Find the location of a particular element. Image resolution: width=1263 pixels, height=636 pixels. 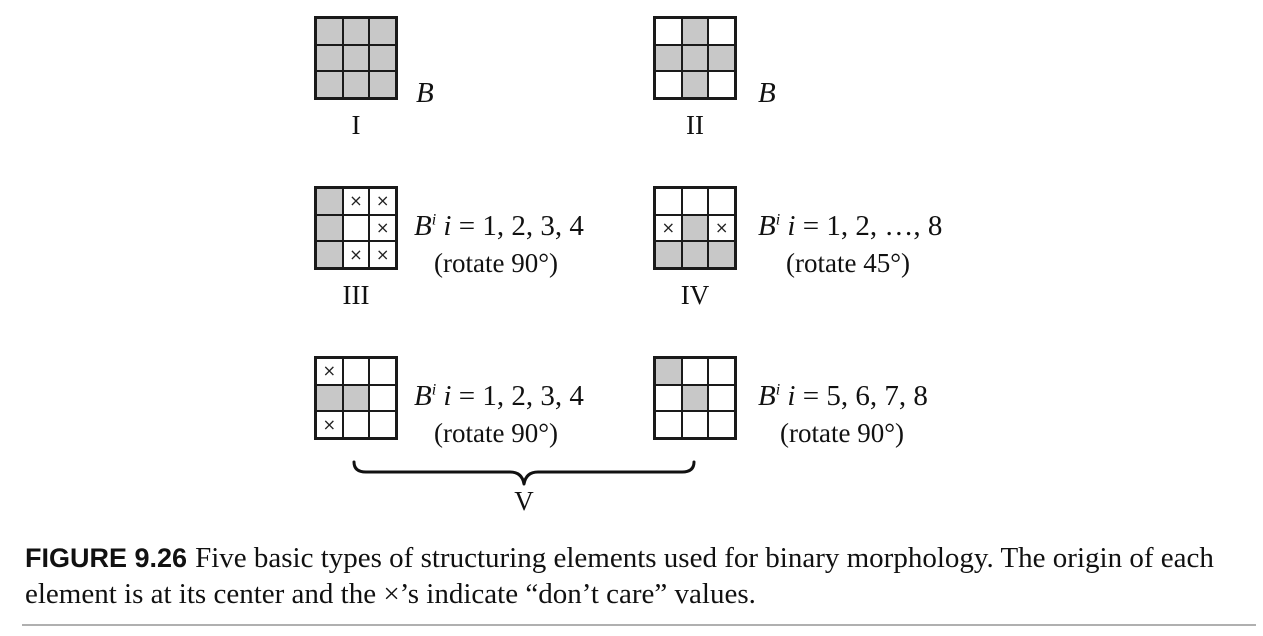

superscript-v-left: i is located at coordinates (434, 390).